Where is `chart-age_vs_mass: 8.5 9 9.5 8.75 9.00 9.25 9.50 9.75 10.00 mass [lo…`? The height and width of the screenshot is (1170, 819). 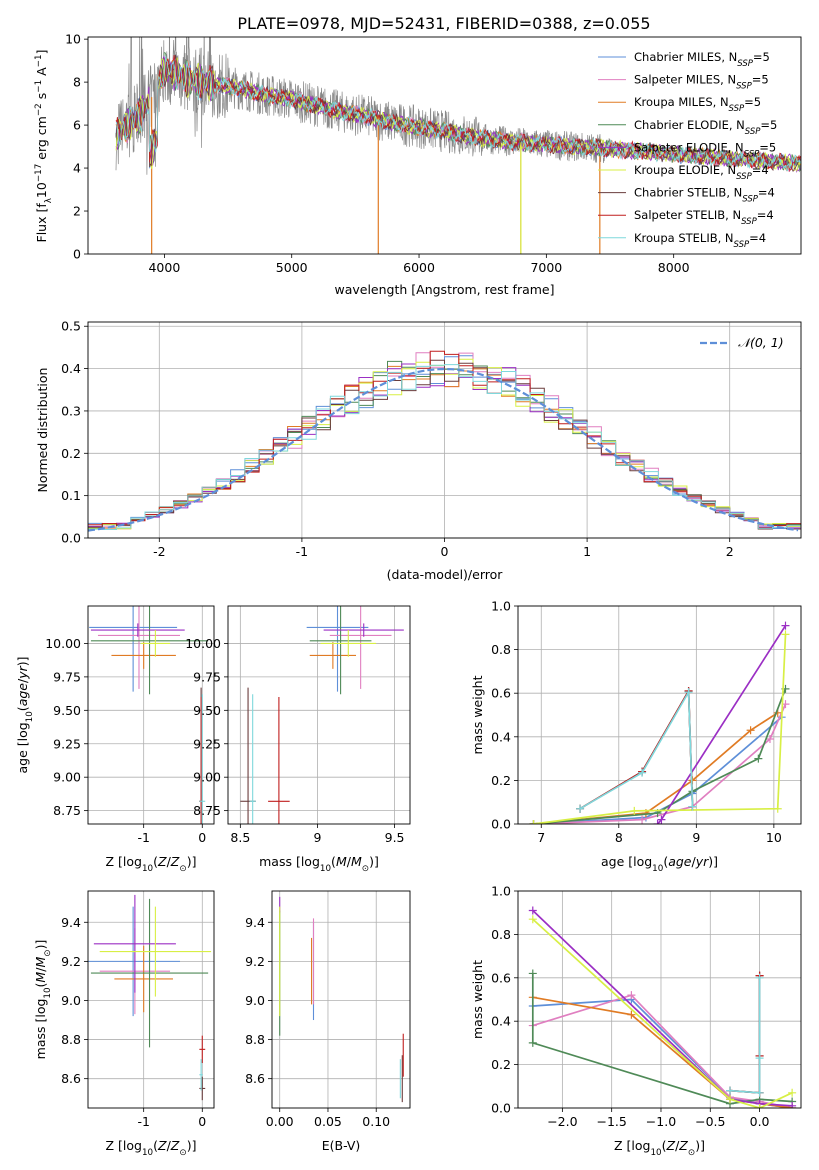 chart-age_vs_mass: 8.5 9 9.5 8.75 9.00 9.25 9.50 9.75 10.00 mass [lo… is located at coordinates (298, 739).